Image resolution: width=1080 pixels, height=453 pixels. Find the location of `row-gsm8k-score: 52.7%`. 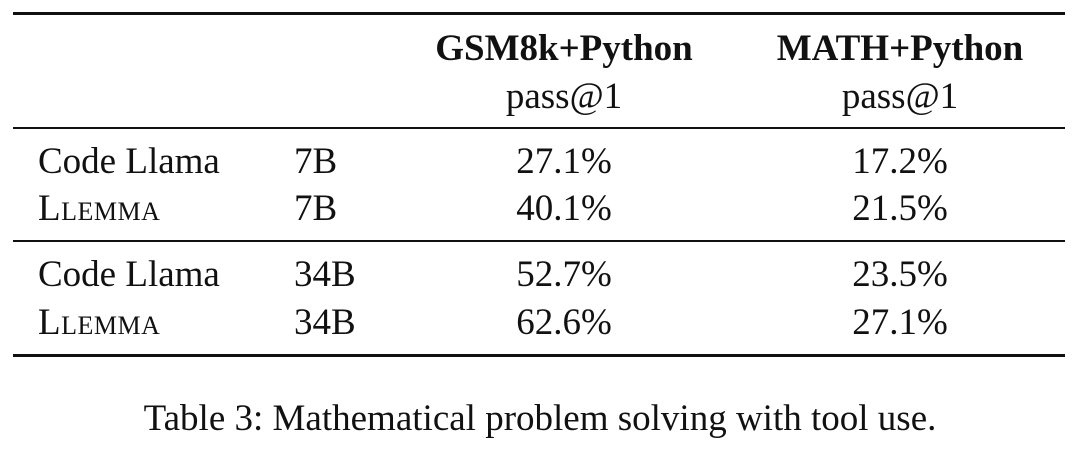

row-gsm8k-score: 52.7% is located at coordinates (564, 274).